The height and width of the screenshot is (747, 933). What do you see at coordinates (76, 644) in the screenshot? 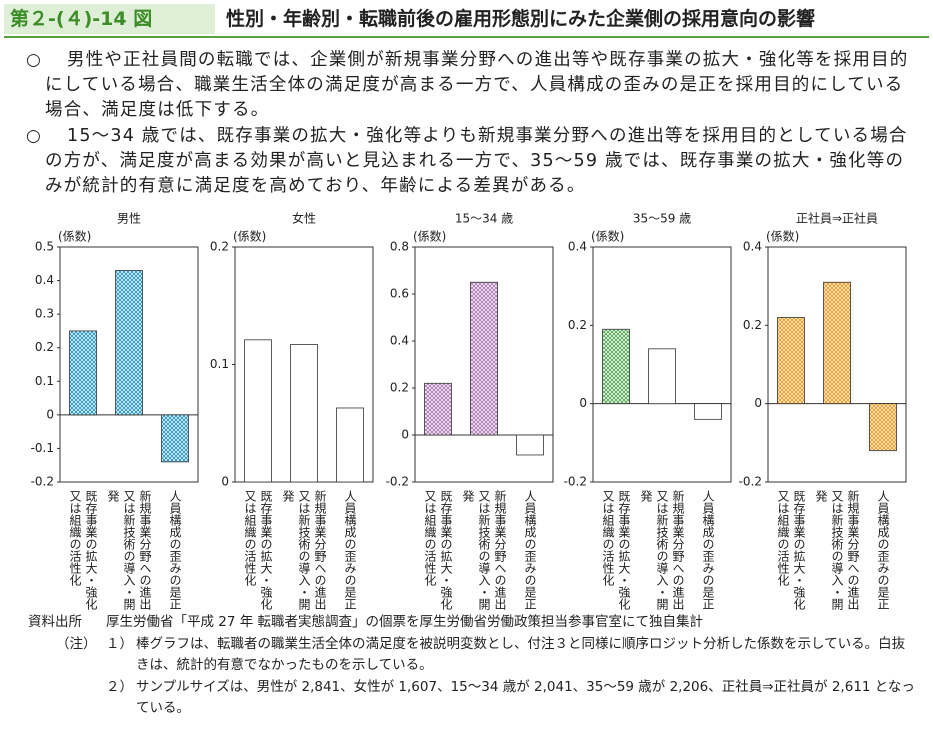
I see `notes-label: （注）` at bounding box center [76, 644].